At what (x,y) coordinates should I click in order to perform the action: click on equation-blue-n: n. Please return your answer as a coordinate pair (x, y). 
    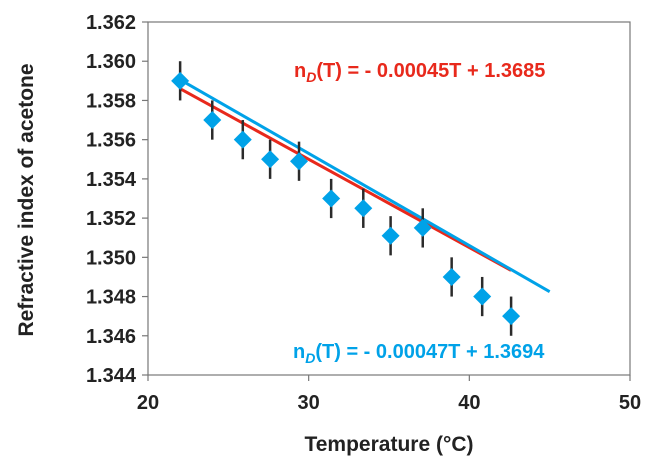
    Looking at the image, I should click on (299, 352).